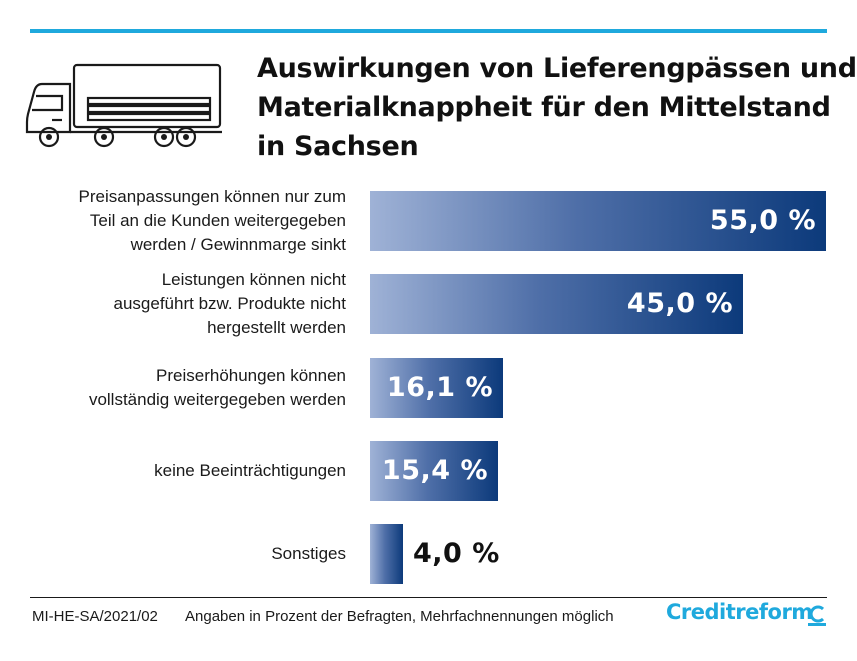 The image size is (857, 661). I want to click on chart-title-line: Auswirkungen von Lieferengpässen und, so click(557, 68).